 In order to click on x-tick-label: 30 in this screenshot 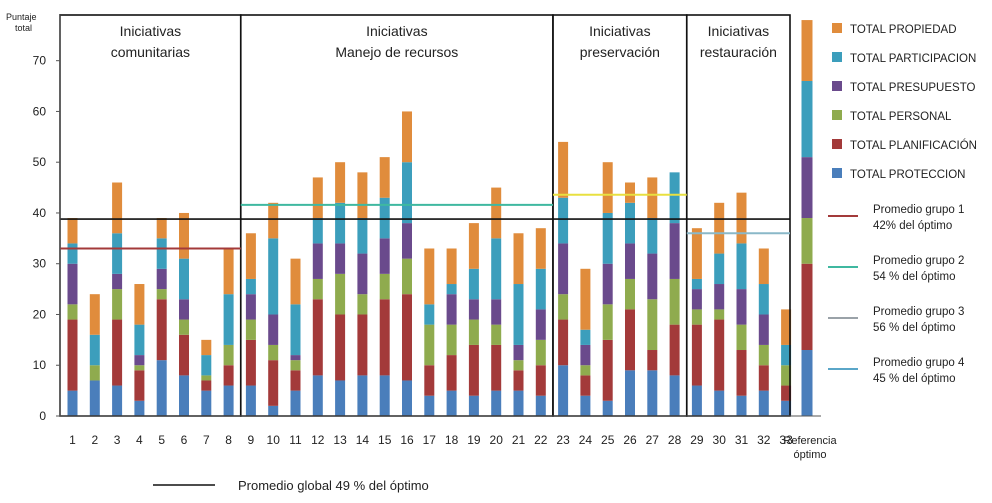, I will do `click(720, 440)`.